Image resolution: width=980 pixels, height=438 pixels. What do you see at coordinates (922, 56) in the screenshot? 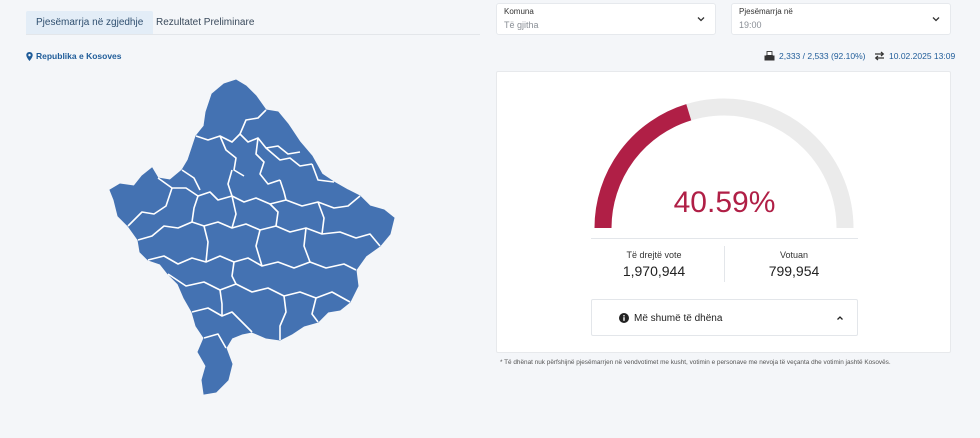
I see `last-updated-text: 10.02.2025 13:09` at bounding box center [922, 56].